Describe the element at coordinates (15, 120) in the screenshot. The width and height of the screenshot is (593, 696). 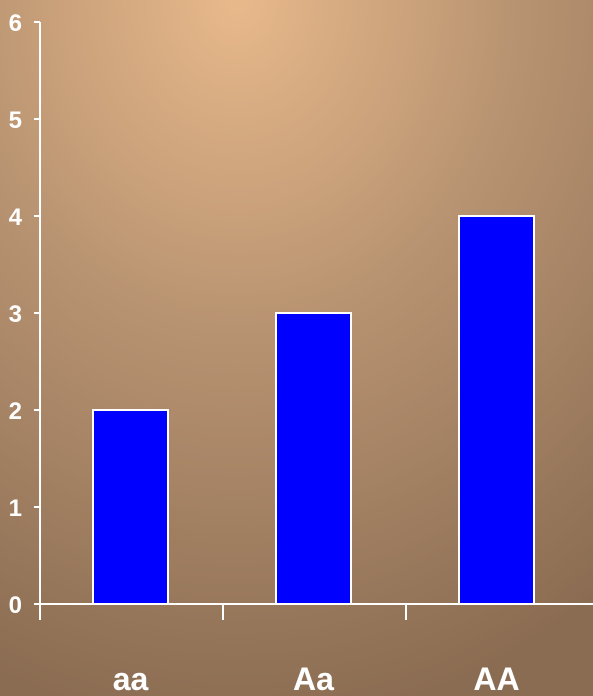
I see `y-tick-label: 5` at that location.